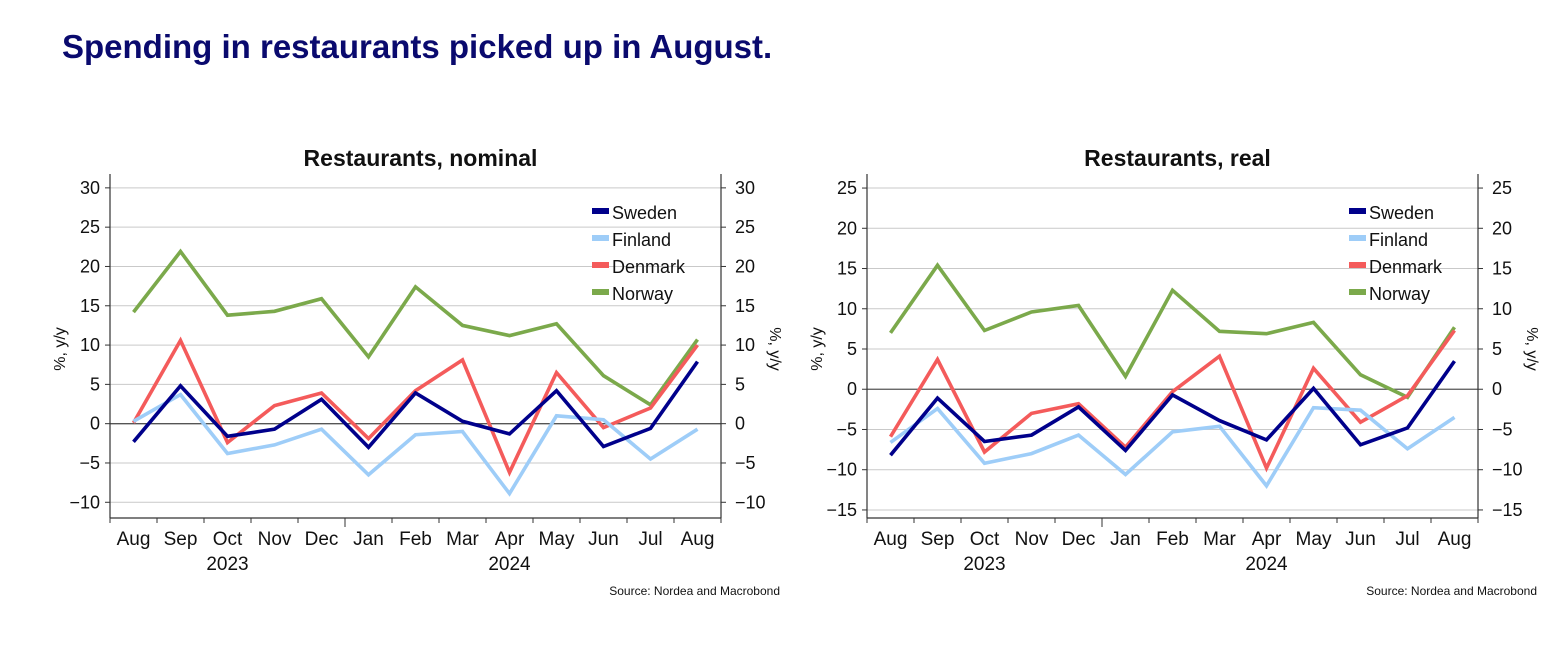 The width and height of the screenshot is (1567, 647). What do you see at coordinates (841, 510) in the screenshot?
I see `y-tick-label-left: −15` at bounding box center [841, 510].